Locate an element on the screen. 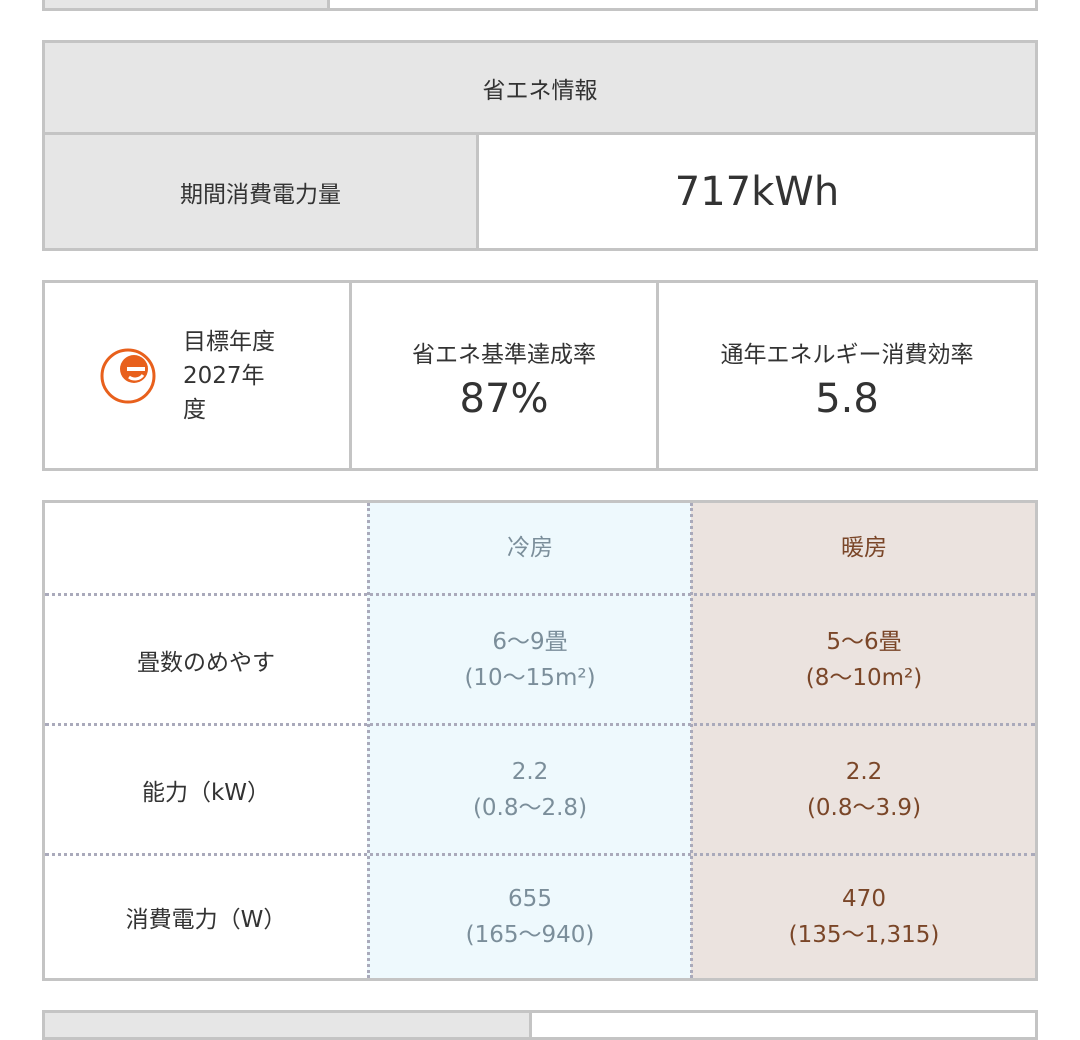 The height and width of the screenshot is (1040, 1080). cool-tatami: 6〜9畳 (10〜15m²) is located at coordinates (530, 659).